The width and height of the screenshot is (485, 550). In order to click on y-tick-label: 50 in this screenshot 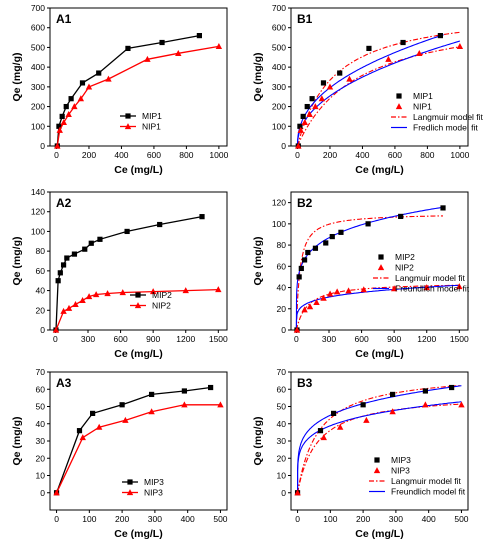, I will do `click(282, 407)`.